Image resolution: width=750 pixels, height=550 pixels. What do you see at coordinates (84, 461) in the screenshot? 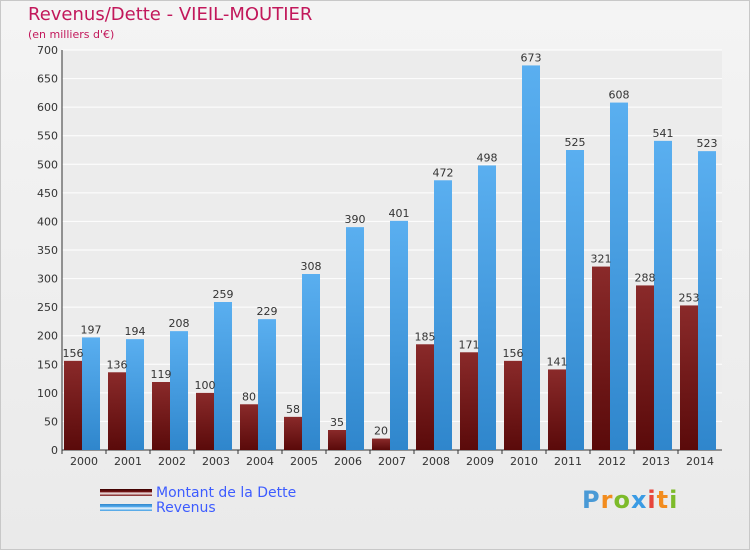
I see `x-tick-label: 2000` at bounding box center [84, 461].